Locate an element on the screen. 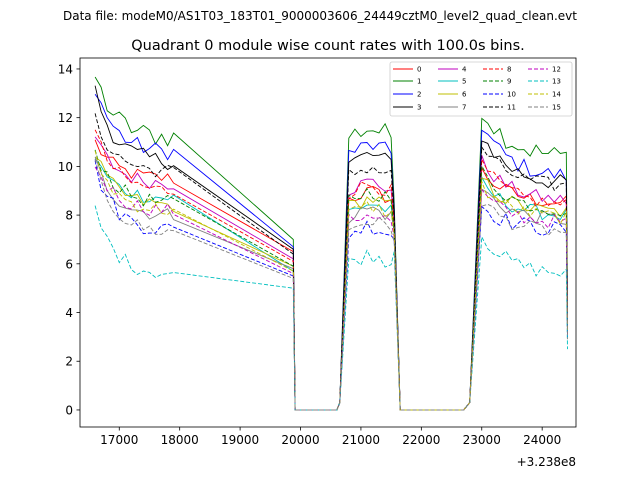 The width and height of the screenshot is (640, 480). x-tick-label: 17000 is located at coordinates (119, 440).